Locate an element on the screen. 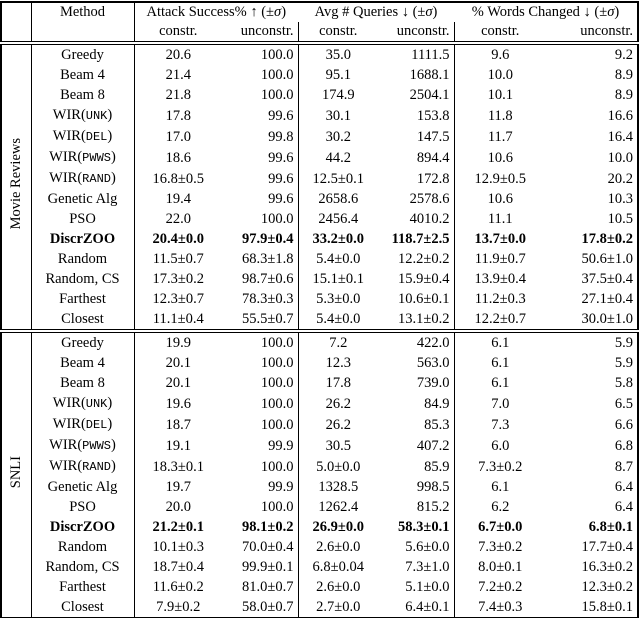 This screenshot has height=618, width=640. value-cell: 7.3±1.0 is located at coordinates (416, 567).